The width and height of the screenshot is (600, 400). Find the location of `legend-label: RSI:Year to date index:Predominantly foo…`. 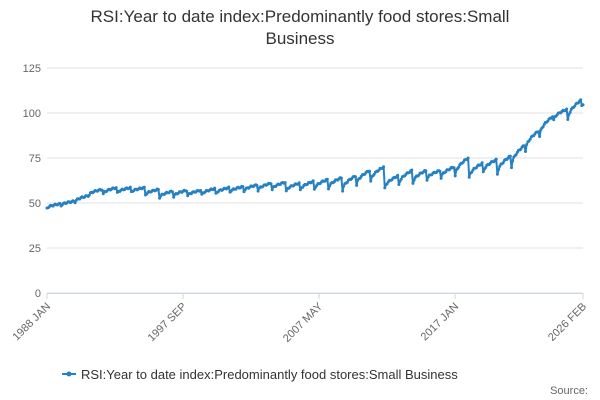

legend-label: RSI:Year to date index:Predominantly foo… is located at coordinates (269, 374).